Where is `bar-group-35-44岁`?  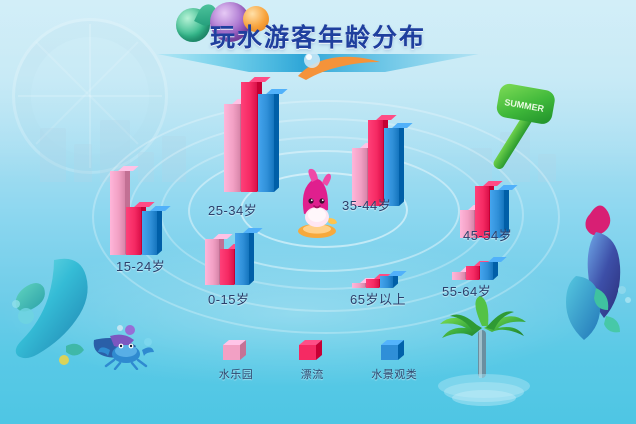
bar-group-35-44岁 is located at coordinates (382, 160).